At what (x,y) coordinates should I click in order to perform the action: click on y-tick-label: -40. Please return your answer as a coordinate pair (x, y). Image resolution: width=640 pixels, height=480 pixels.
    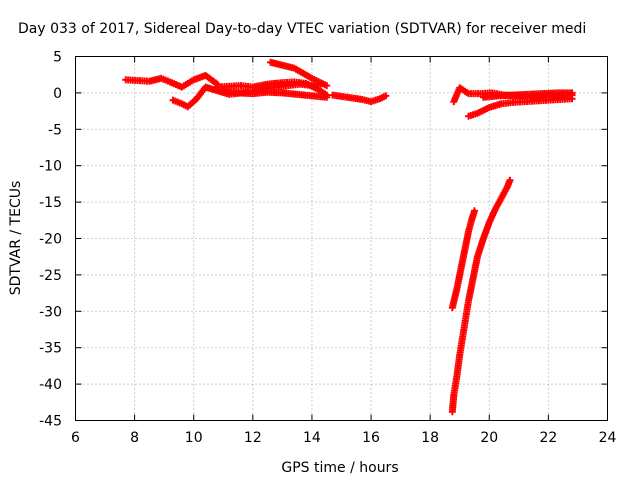
    Looking at the image, I should click on (50, 385).